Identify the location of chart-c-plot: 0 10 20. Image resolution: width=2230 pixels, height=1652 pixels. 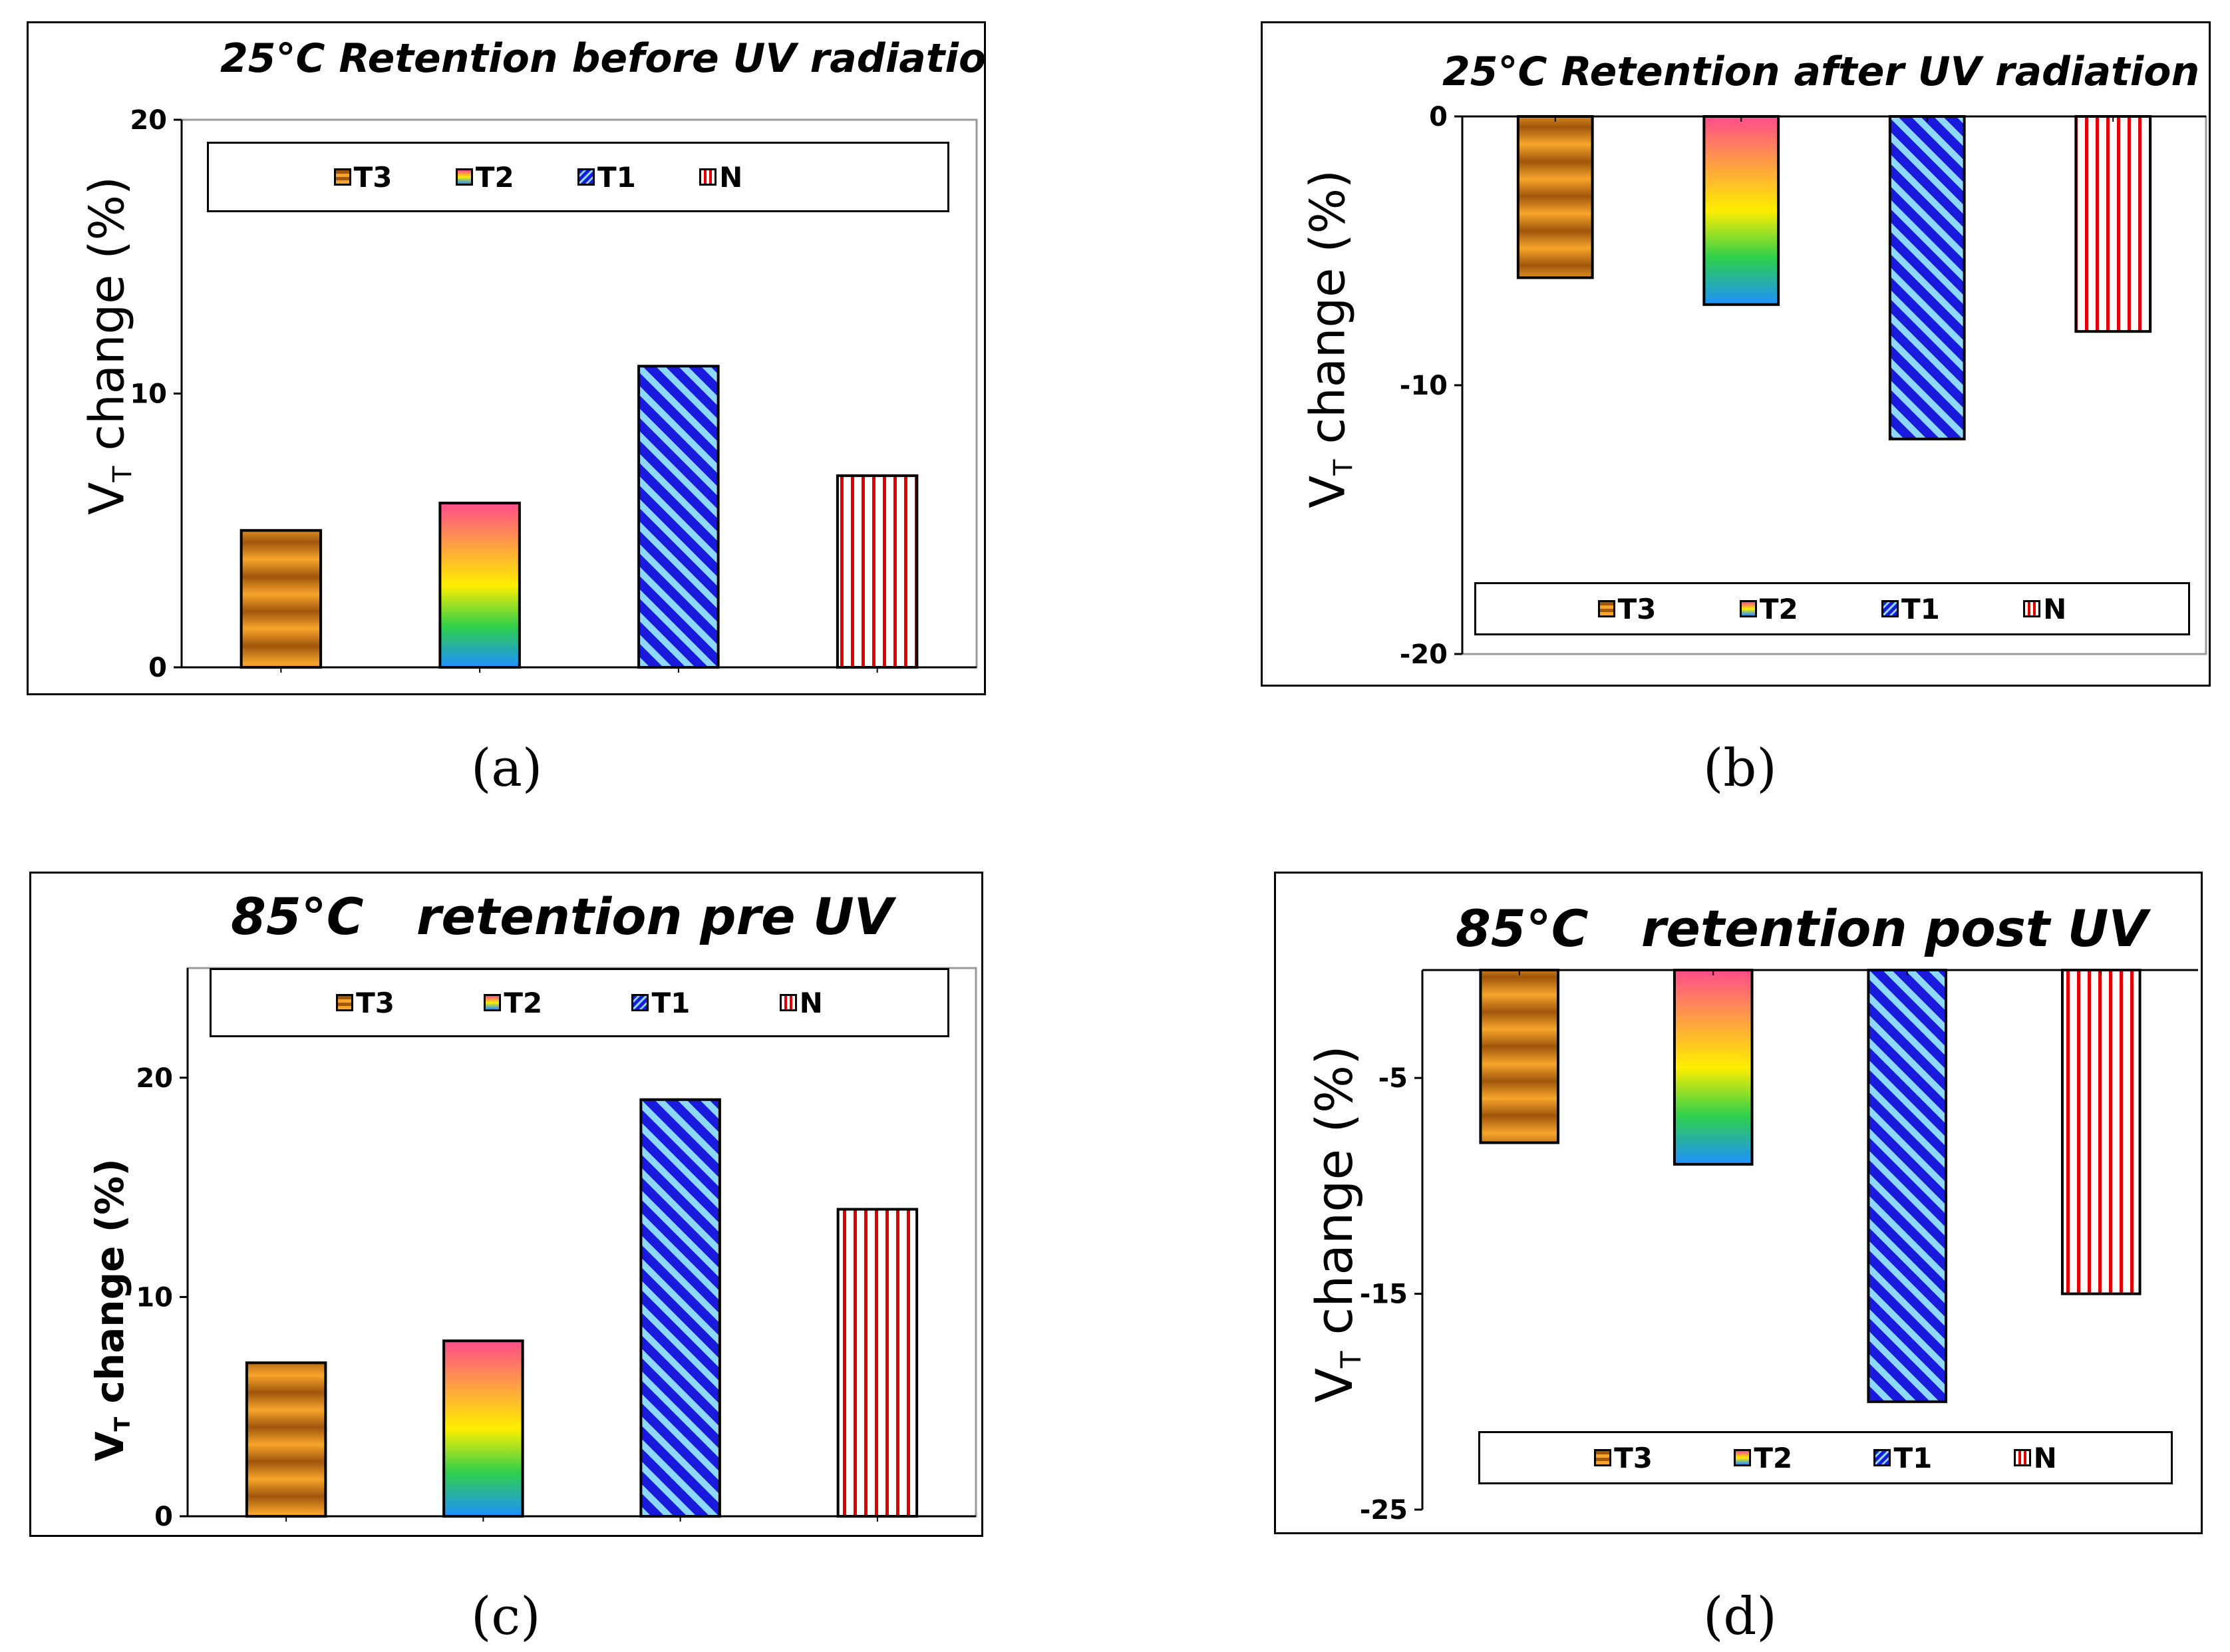
(556, 1249).